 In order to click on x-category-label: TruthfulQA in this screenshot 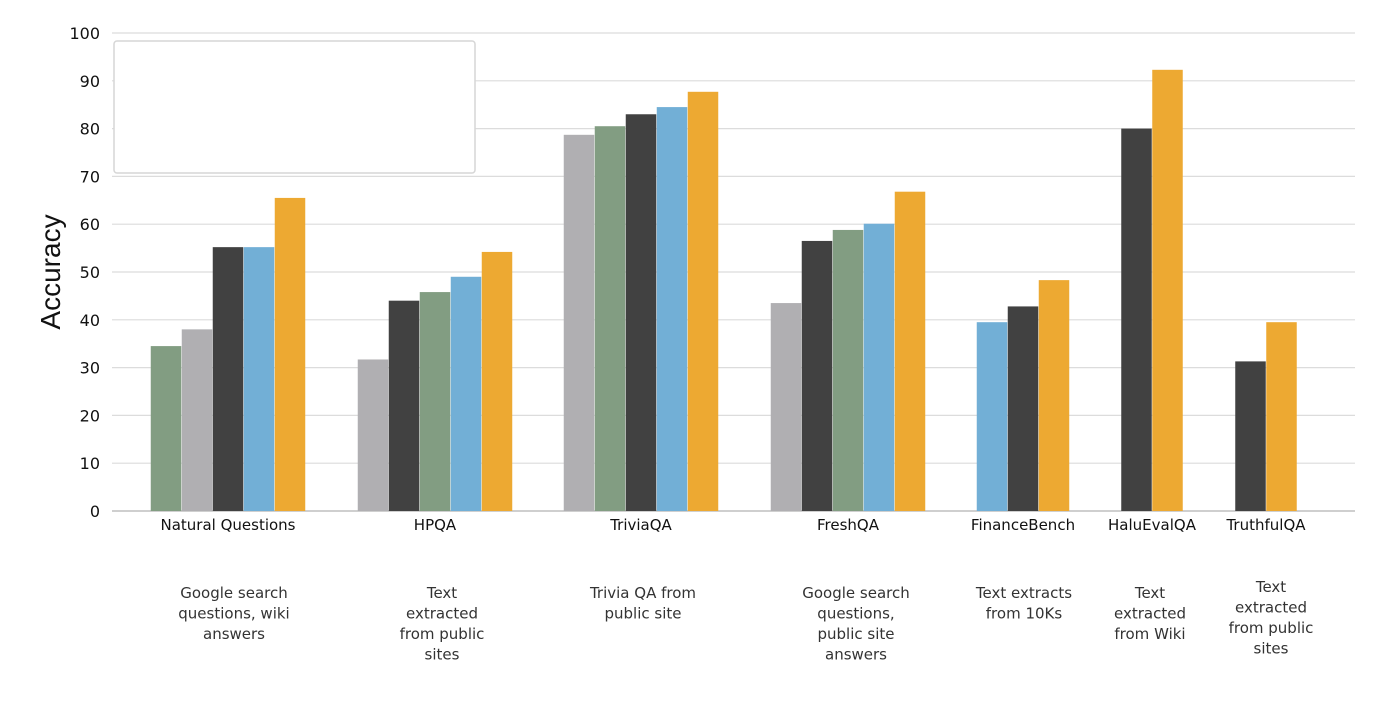, I will do `click(1265, 525)`.